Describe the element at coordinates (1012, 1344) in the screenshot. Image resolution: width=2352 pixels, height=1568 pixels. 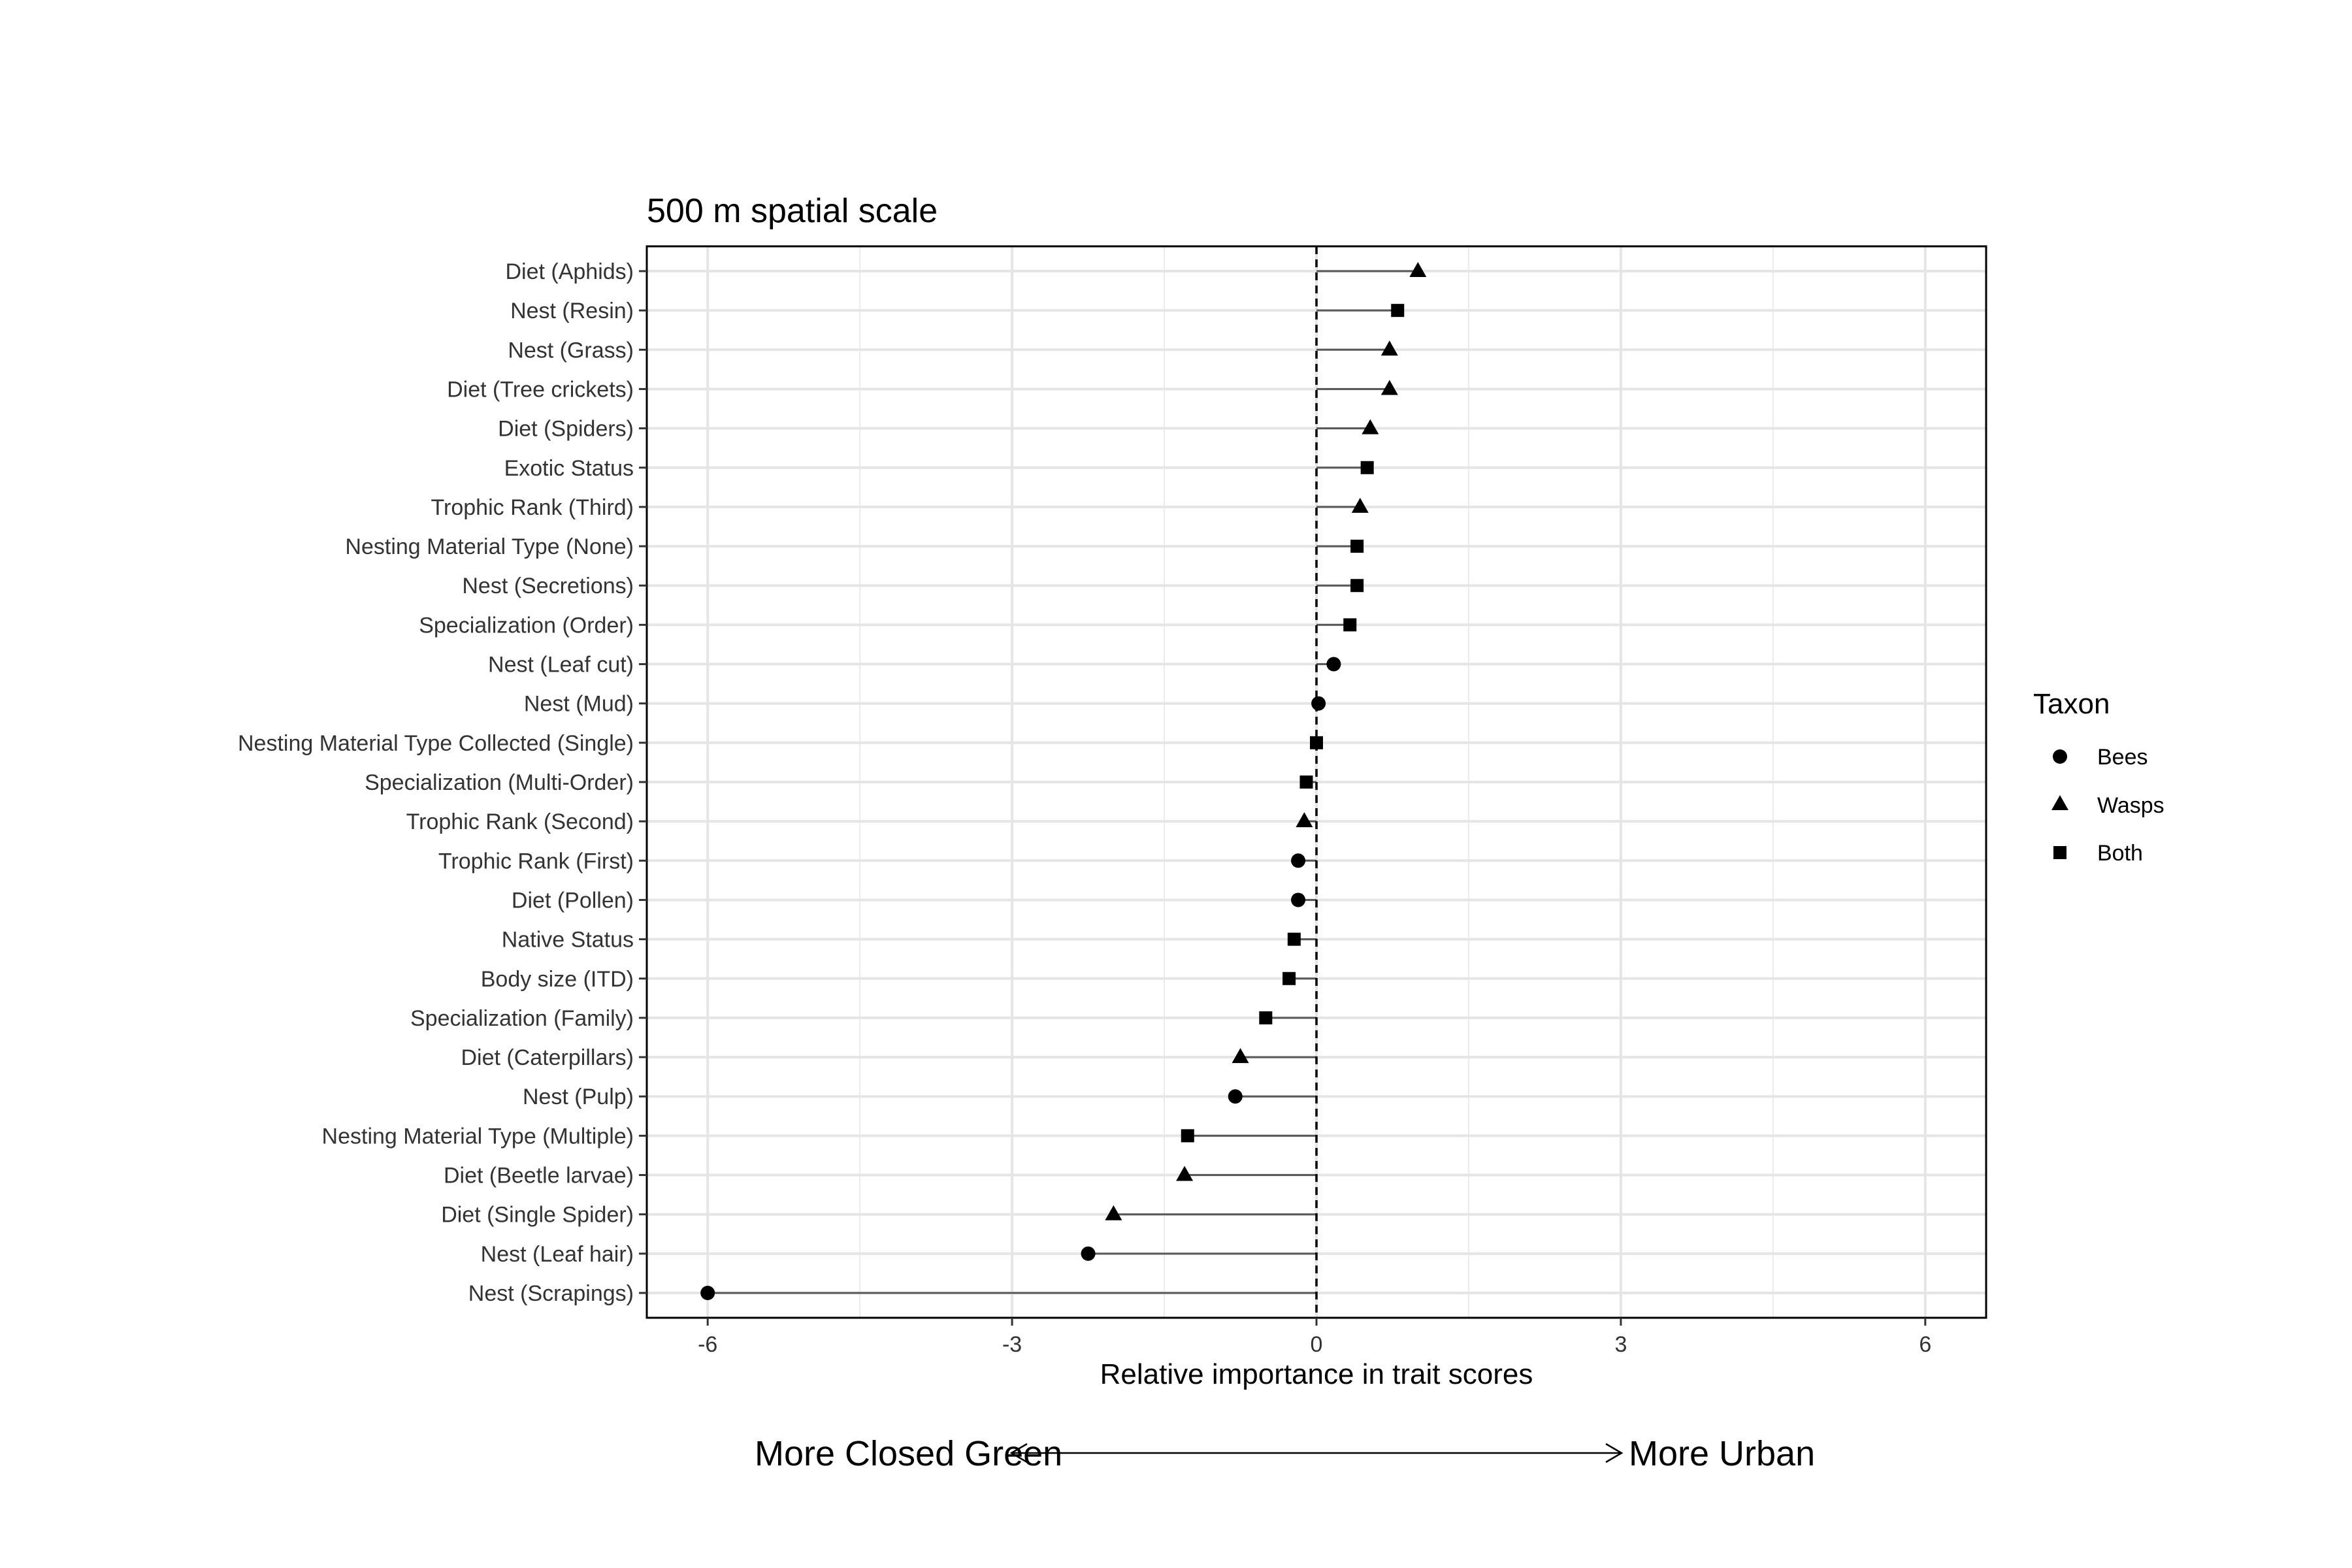
I see `x-tick-label: -3` at that location.